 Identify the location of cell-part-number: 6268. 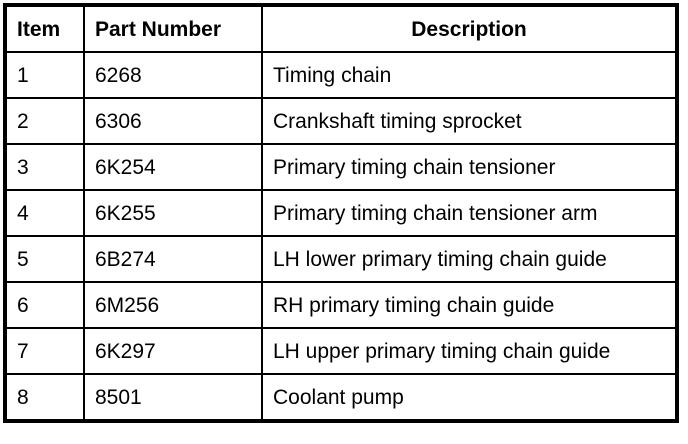
(173, 75).